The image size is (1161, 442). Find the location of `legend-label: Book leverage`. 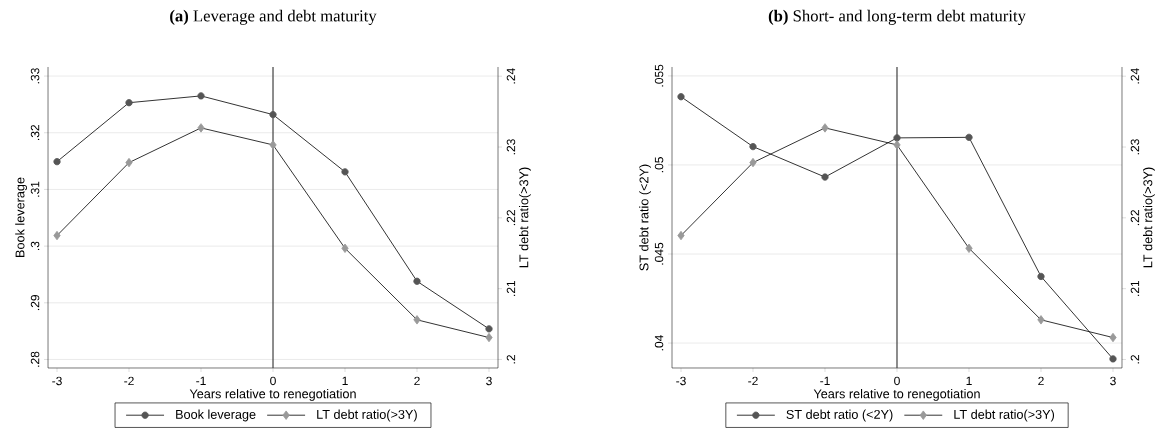

legend-label: Book leverage is located at coordinates (216, 415).